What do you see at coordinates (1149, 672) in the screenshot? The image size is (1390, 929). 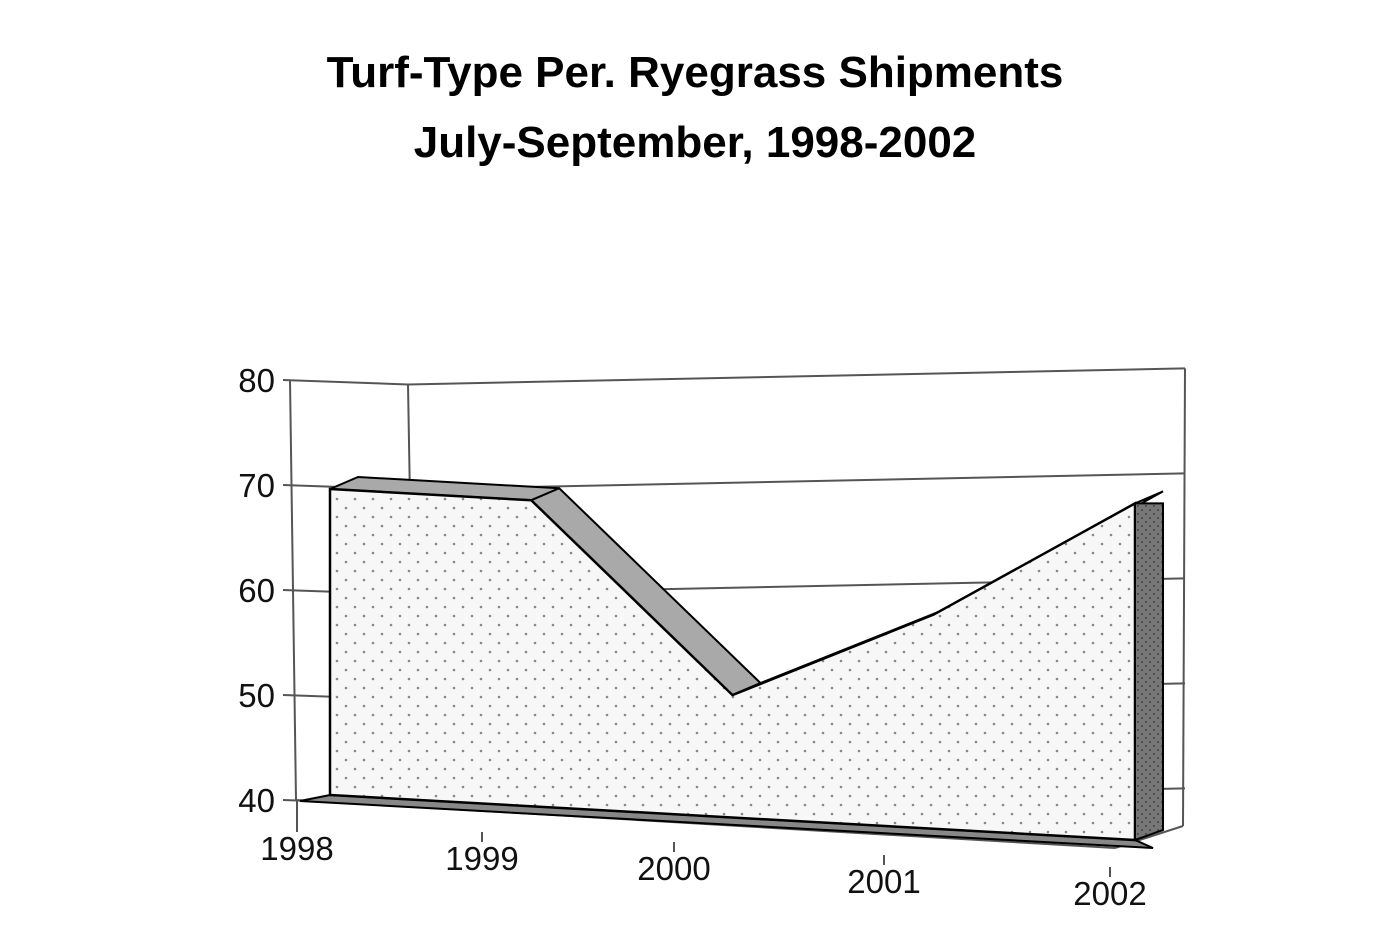 I see `area-end-face` at bounding box center [1149, 672].